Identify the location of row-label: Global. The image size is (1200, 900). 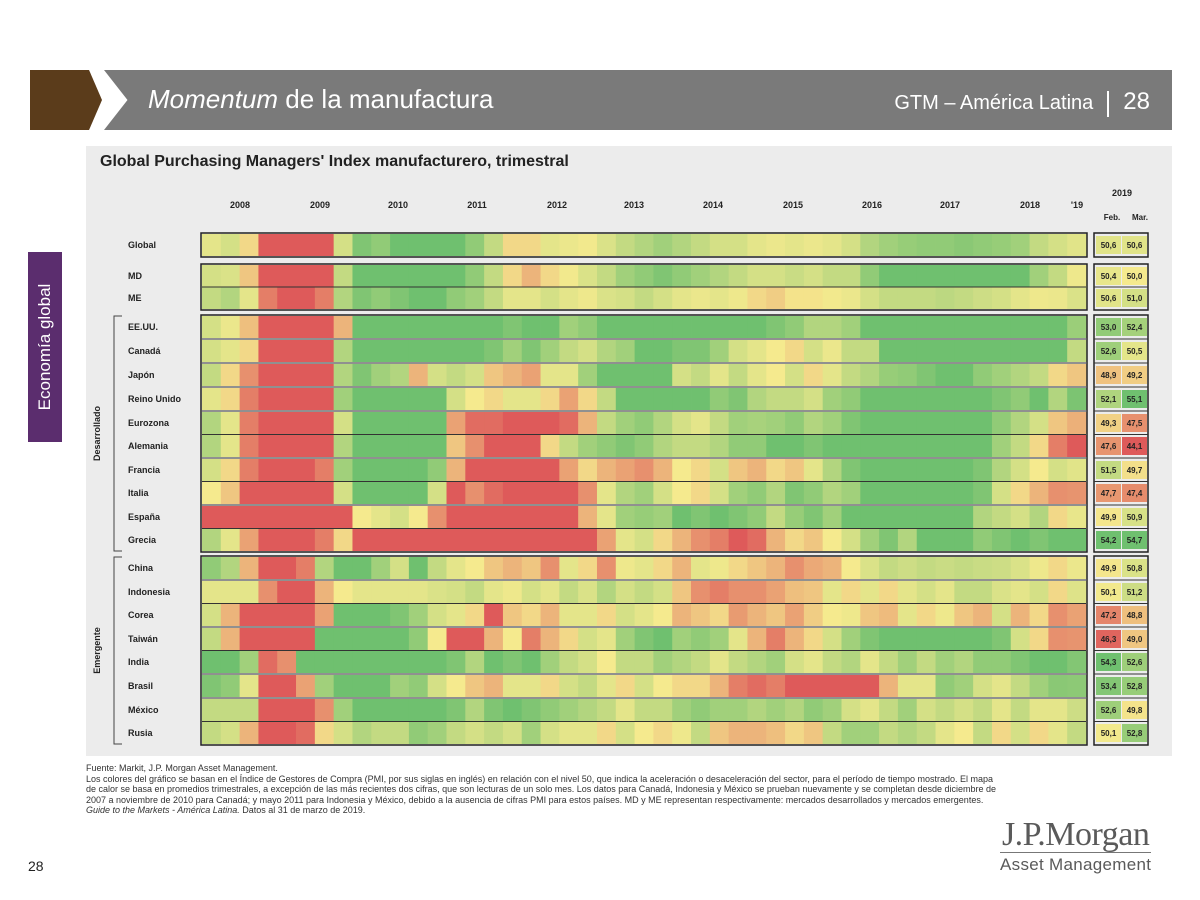
(142, 245).